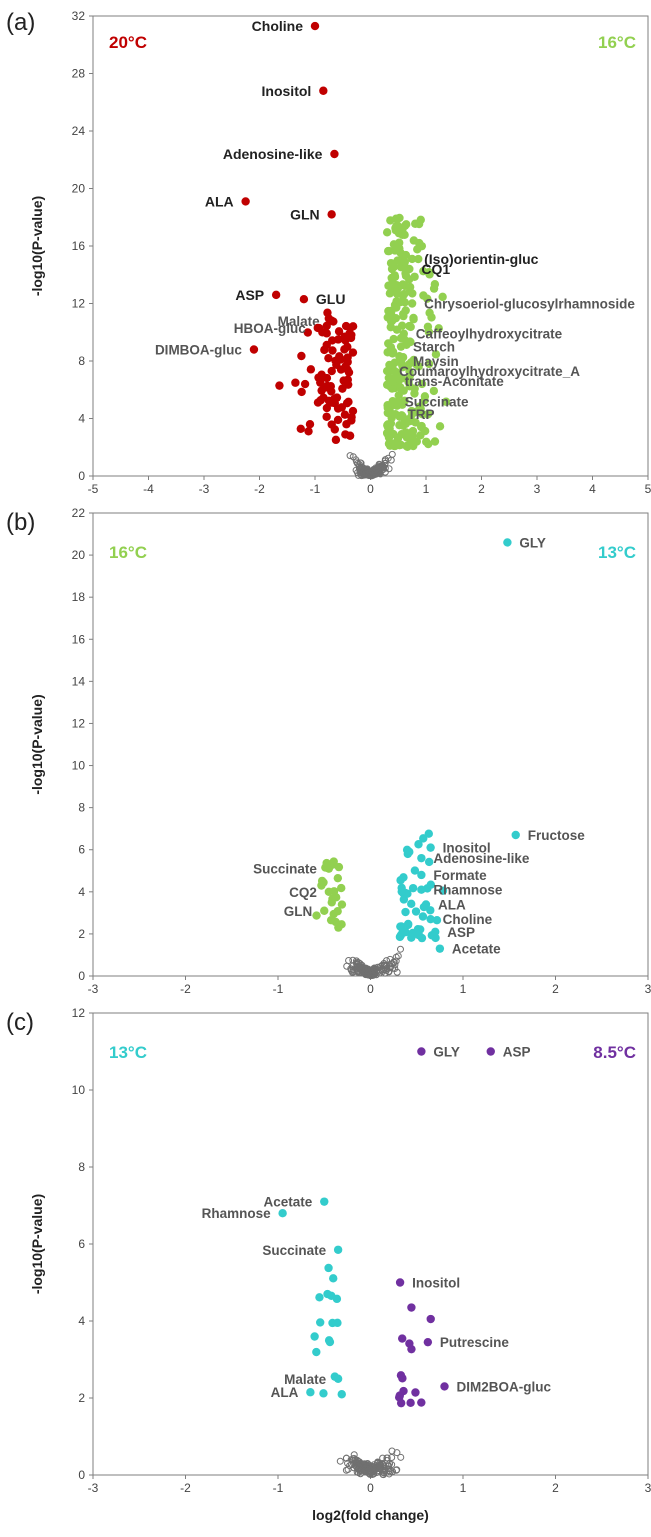 Image resolution: width=651 pixels, height=1537 pixels. Describe the element at coordinates (259, 489) in the screenshot. I see `x-tick-label: -2` at that location.